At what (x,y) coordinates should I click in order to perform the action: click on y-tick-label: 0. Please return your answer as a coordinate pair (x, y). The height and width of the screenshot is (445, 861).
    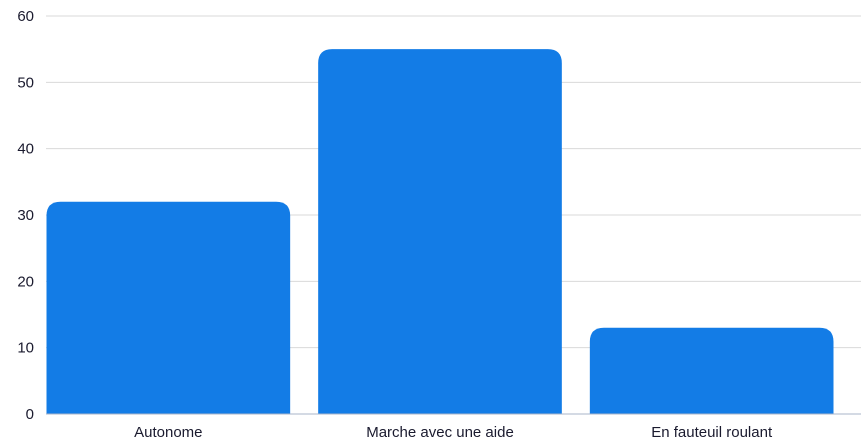
    Looking at the image, I should click on (30, 414).